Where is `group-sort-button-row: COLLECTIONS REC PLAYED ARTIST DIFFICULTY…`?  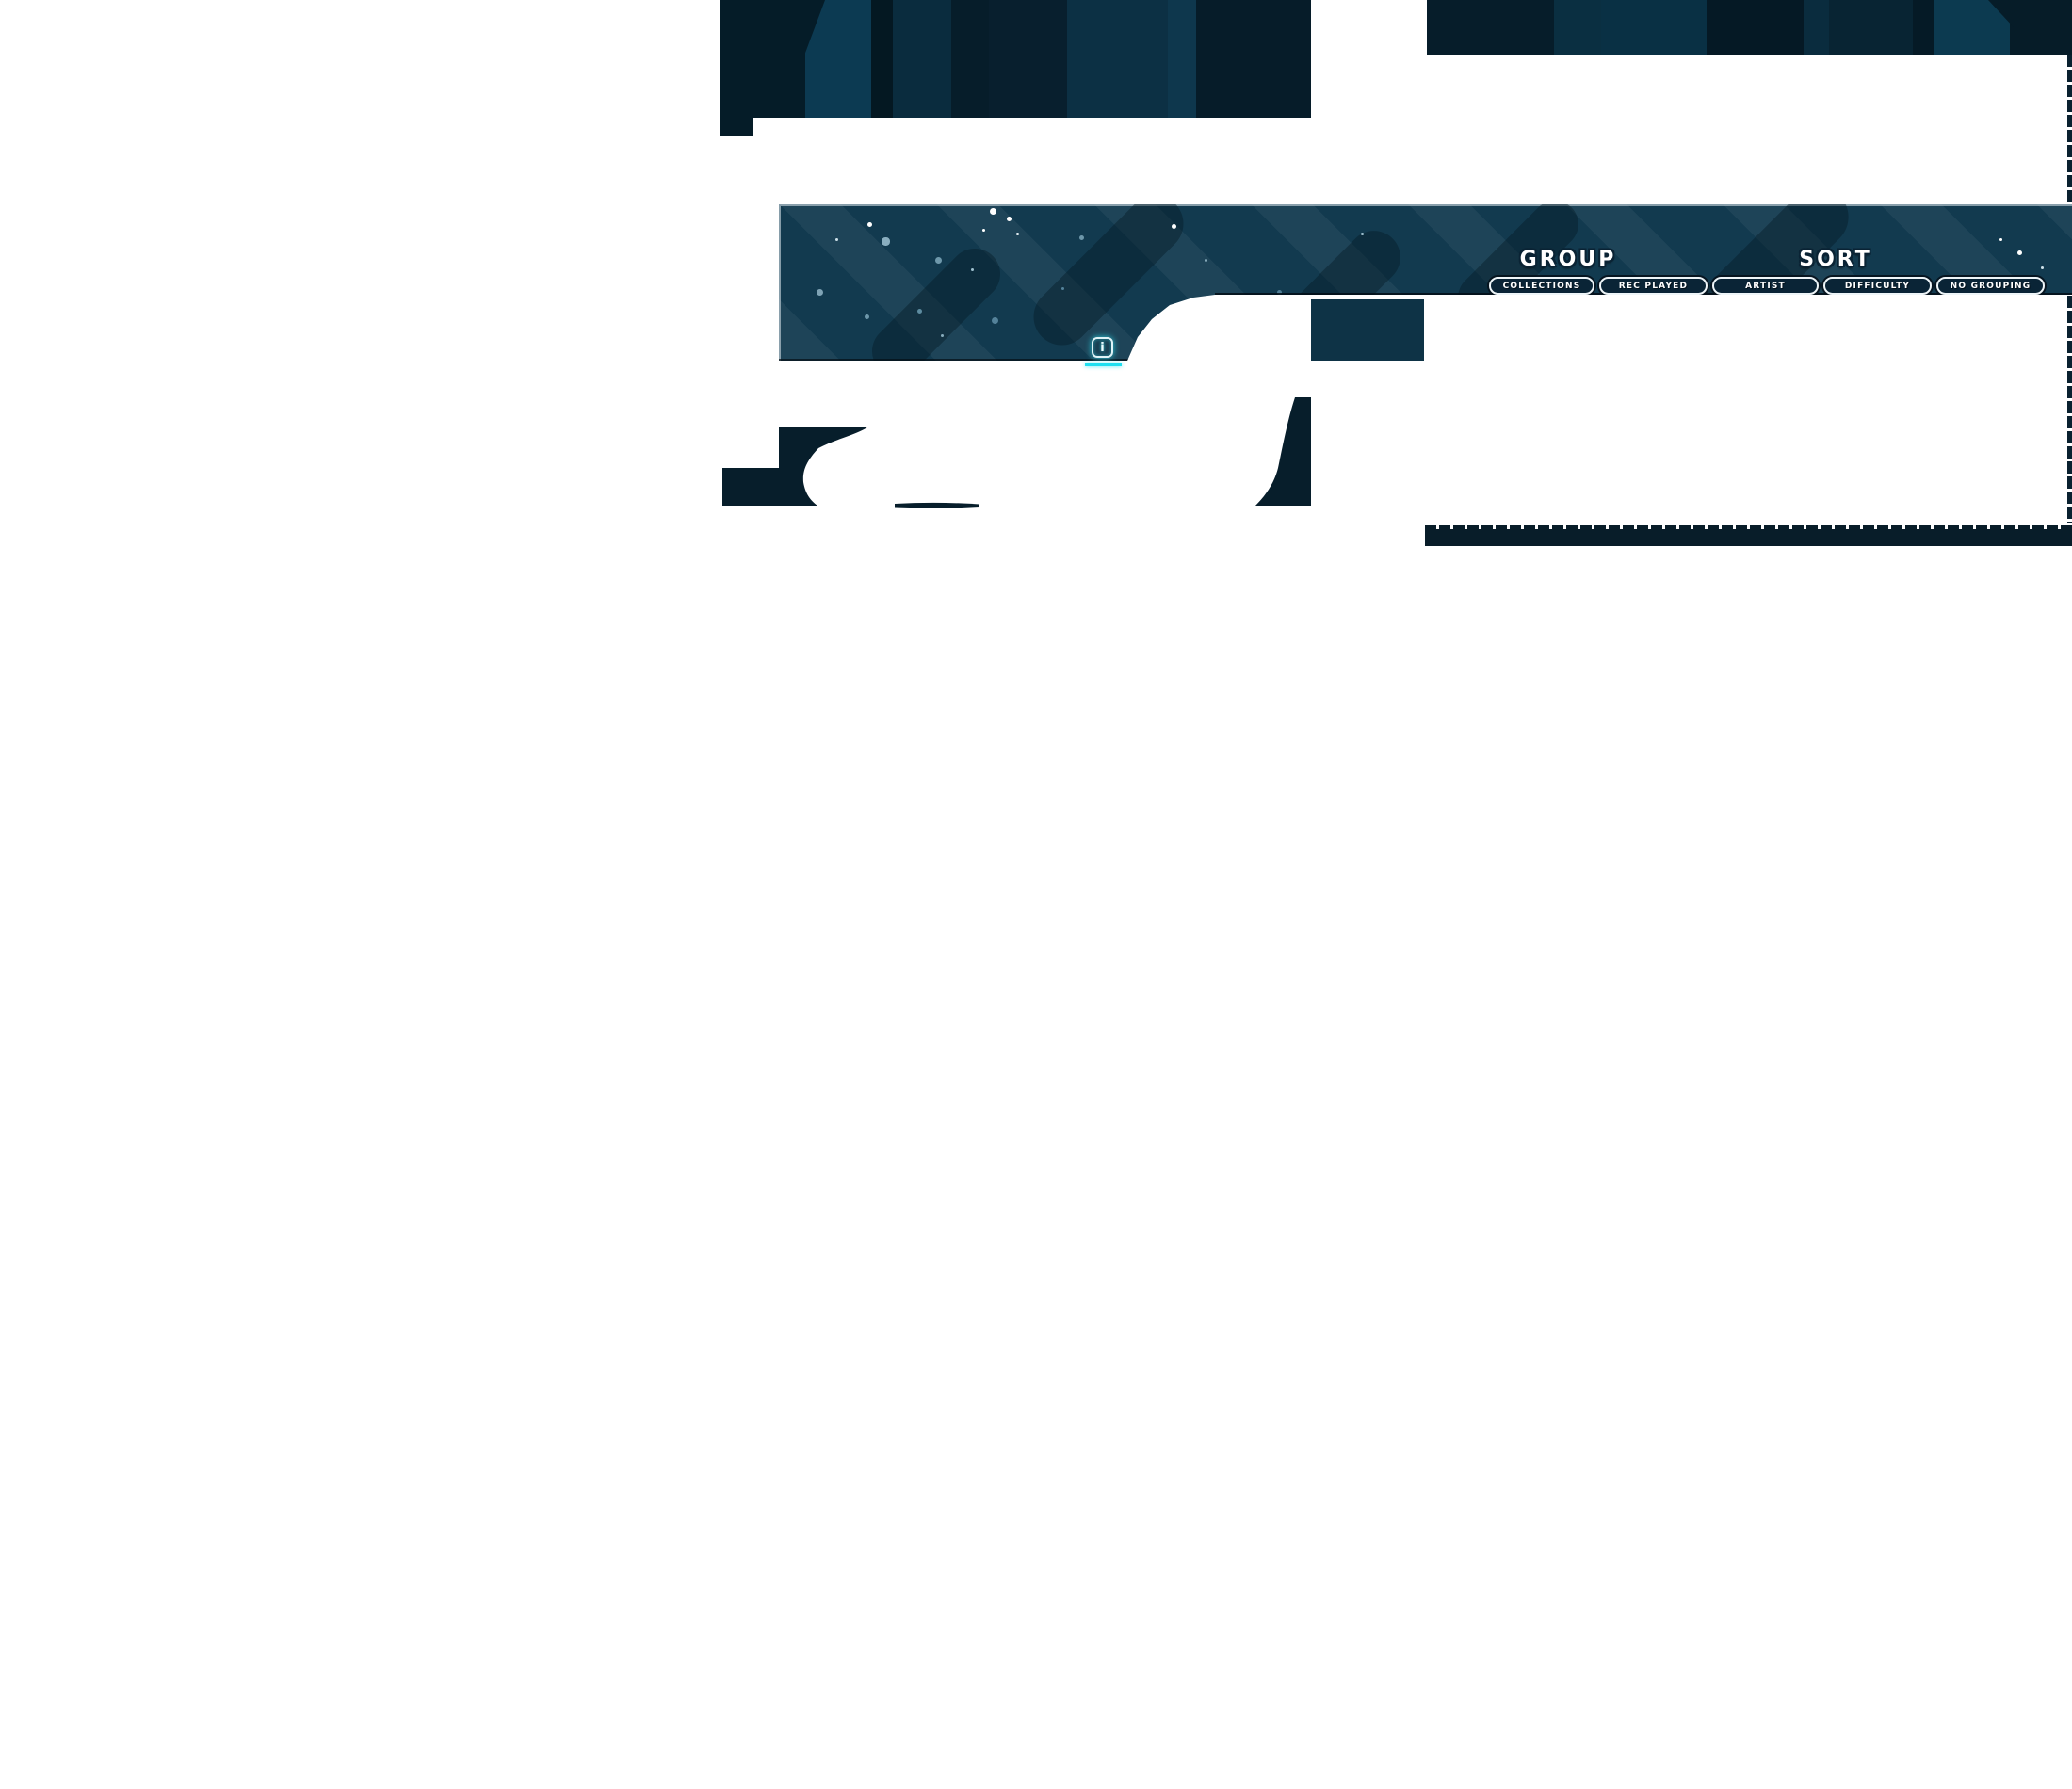
group-sort-button-row: COLLECTIONS REC PLAYED ARTIST DIFFICULTY… is located at coordinates (1767, 286).